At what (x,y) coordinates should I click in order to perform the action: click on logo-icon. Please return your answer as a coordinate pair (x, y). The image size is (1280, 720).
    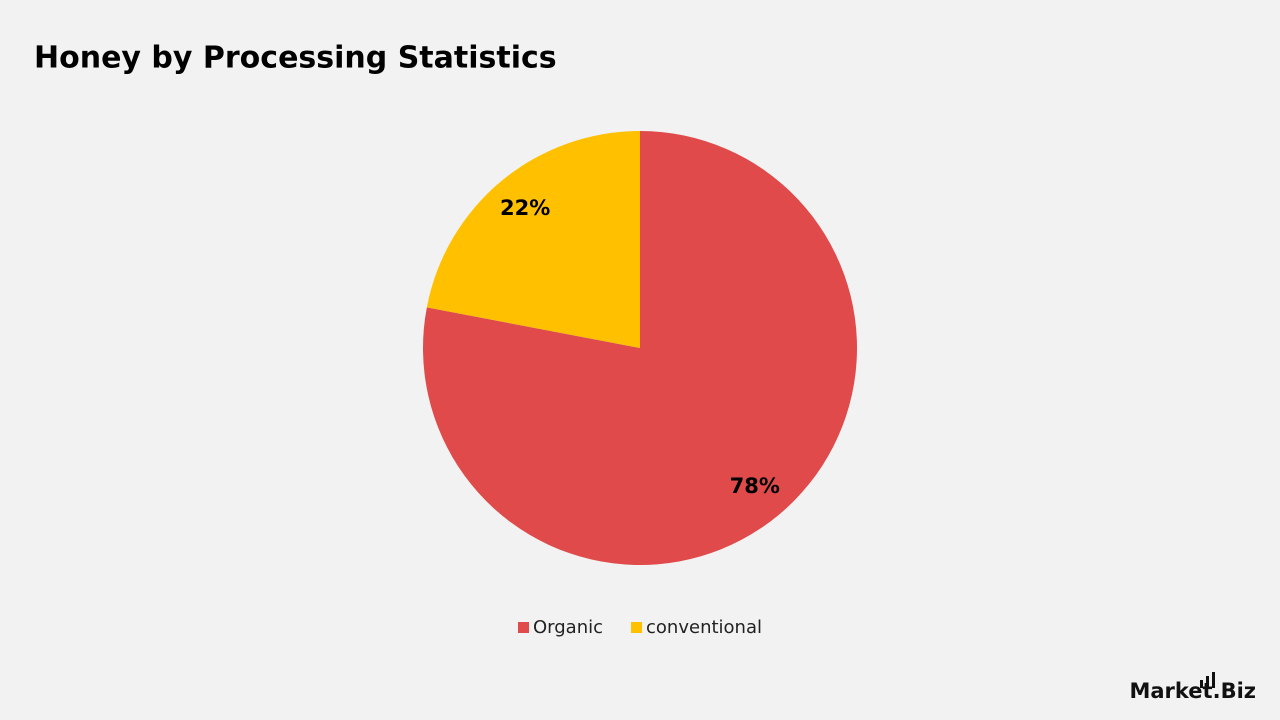
    Looking at the image, I should click on (1207, 680).